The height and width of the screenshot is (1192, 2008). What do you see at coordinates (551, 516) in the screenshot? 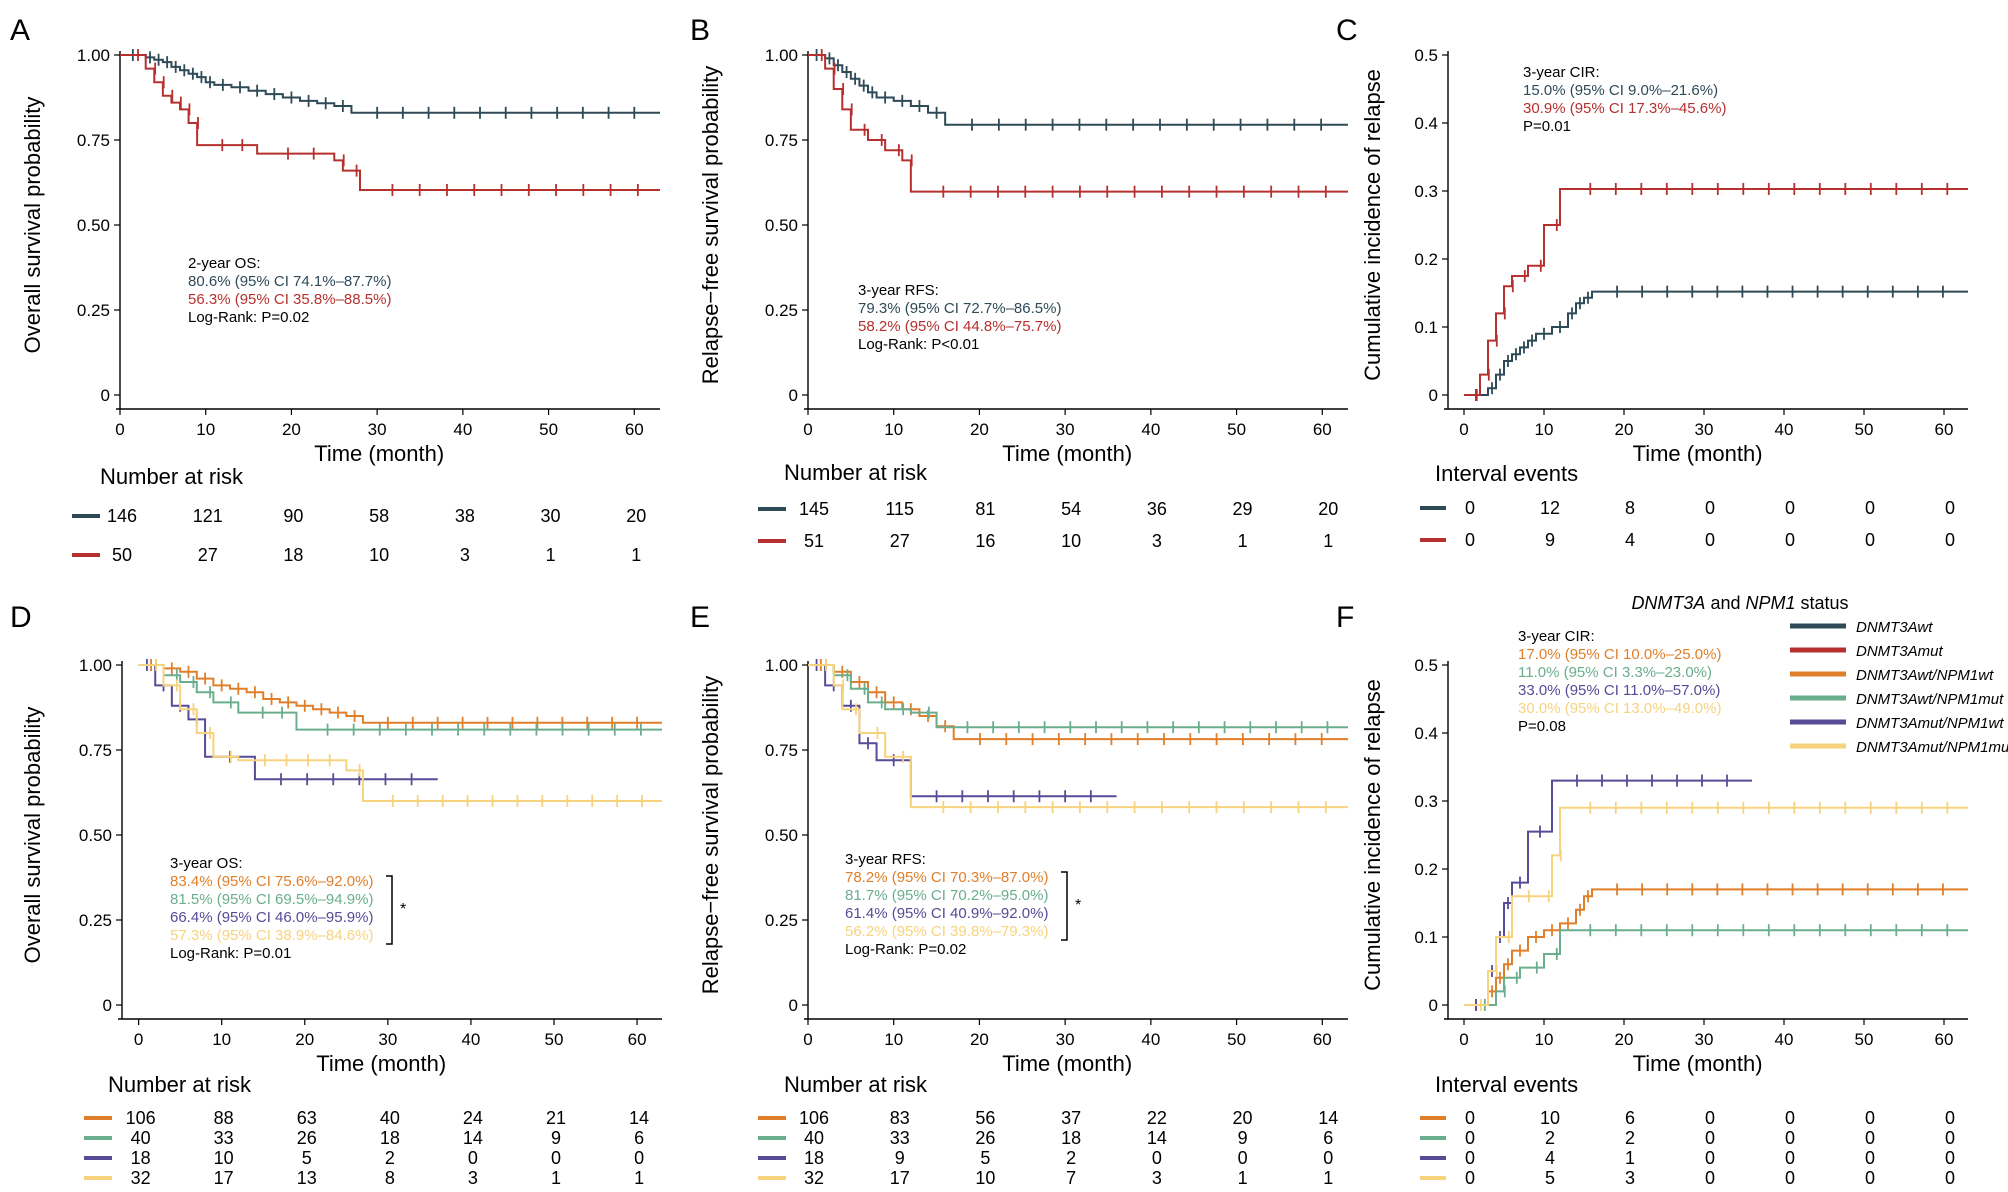
I see `risk-value: 30` at bounding box center [551, 516].